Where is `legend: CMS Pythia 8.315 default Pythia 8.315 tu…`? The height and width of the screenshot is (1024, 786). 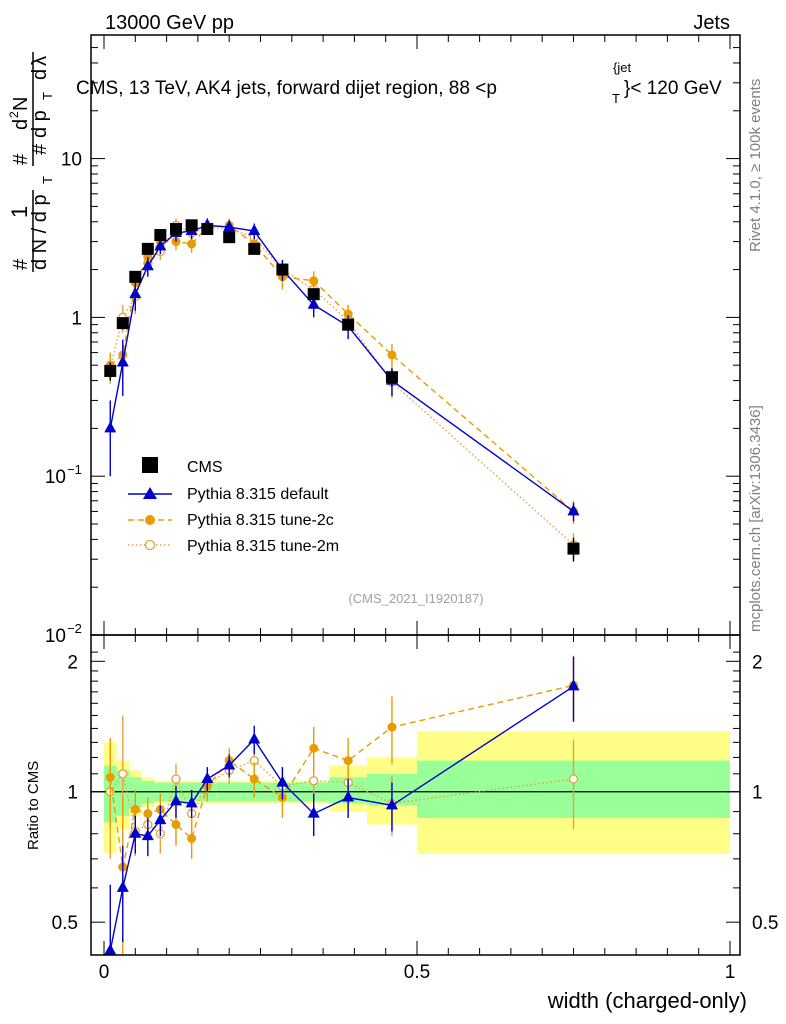 legend: CMS Pythia 8.315 default Pythia 8.315 tu… is located at coordinates (233, 506).